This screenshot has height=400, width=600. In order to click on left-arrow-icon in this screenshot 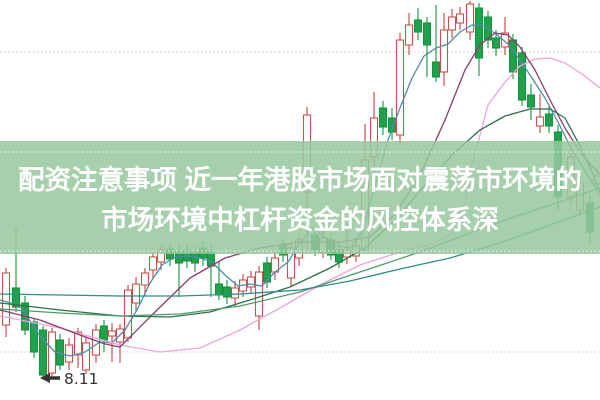, I will do `click(50, 378)`.